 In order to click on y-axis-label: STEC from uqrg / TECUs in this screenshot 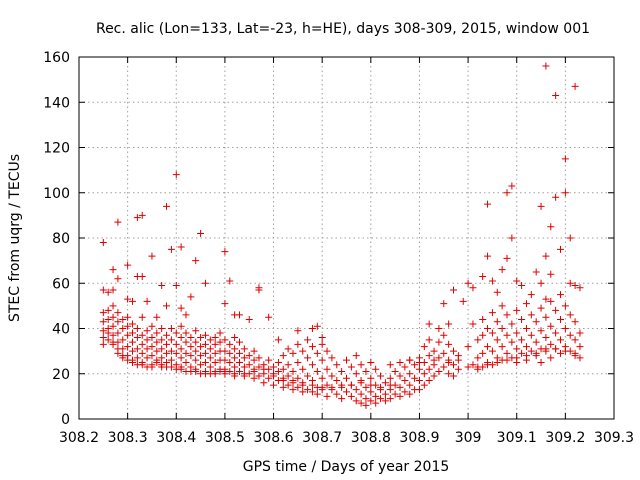, I will do `click(15, 238)`.